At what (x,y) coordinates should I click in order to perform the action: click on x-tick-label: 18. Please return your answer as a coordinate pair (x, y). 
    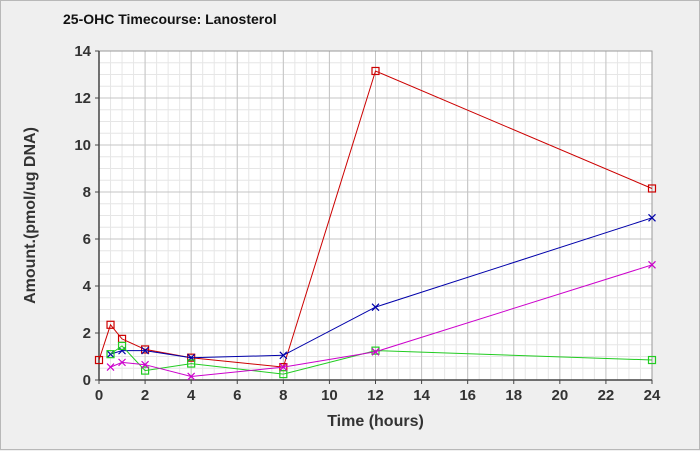
    Looking at the image, I should click on (513, 395).